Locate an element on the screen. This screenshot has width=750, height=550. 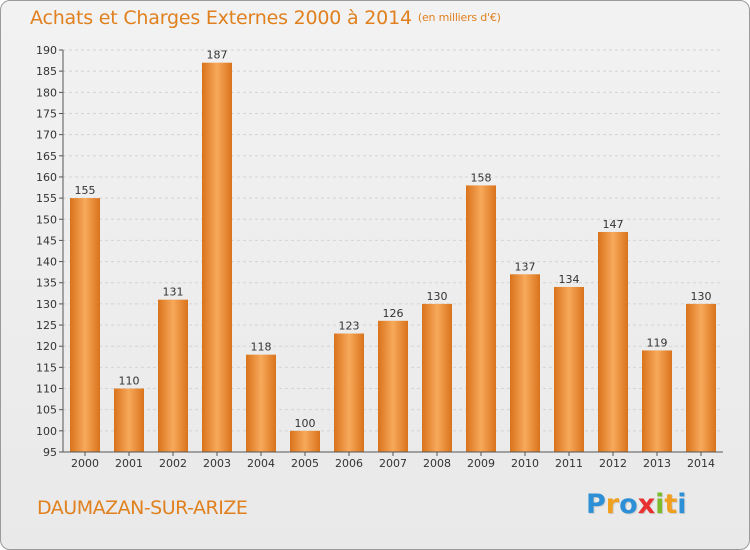
y-tick-label: 155 is located at coordinates (46, 198).